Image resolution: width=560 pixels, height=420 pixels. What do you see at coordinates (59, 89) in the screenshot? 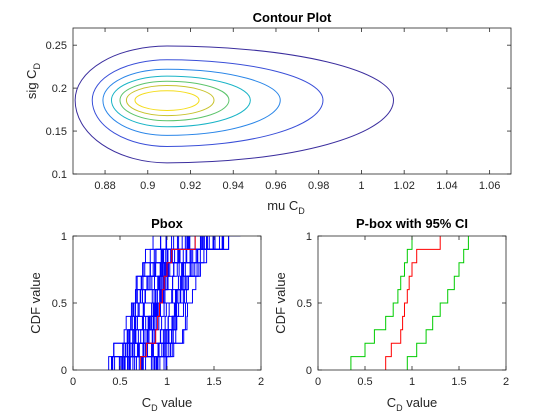
I see `y-tick-label: 0.2` at bounding box center [59, 89].